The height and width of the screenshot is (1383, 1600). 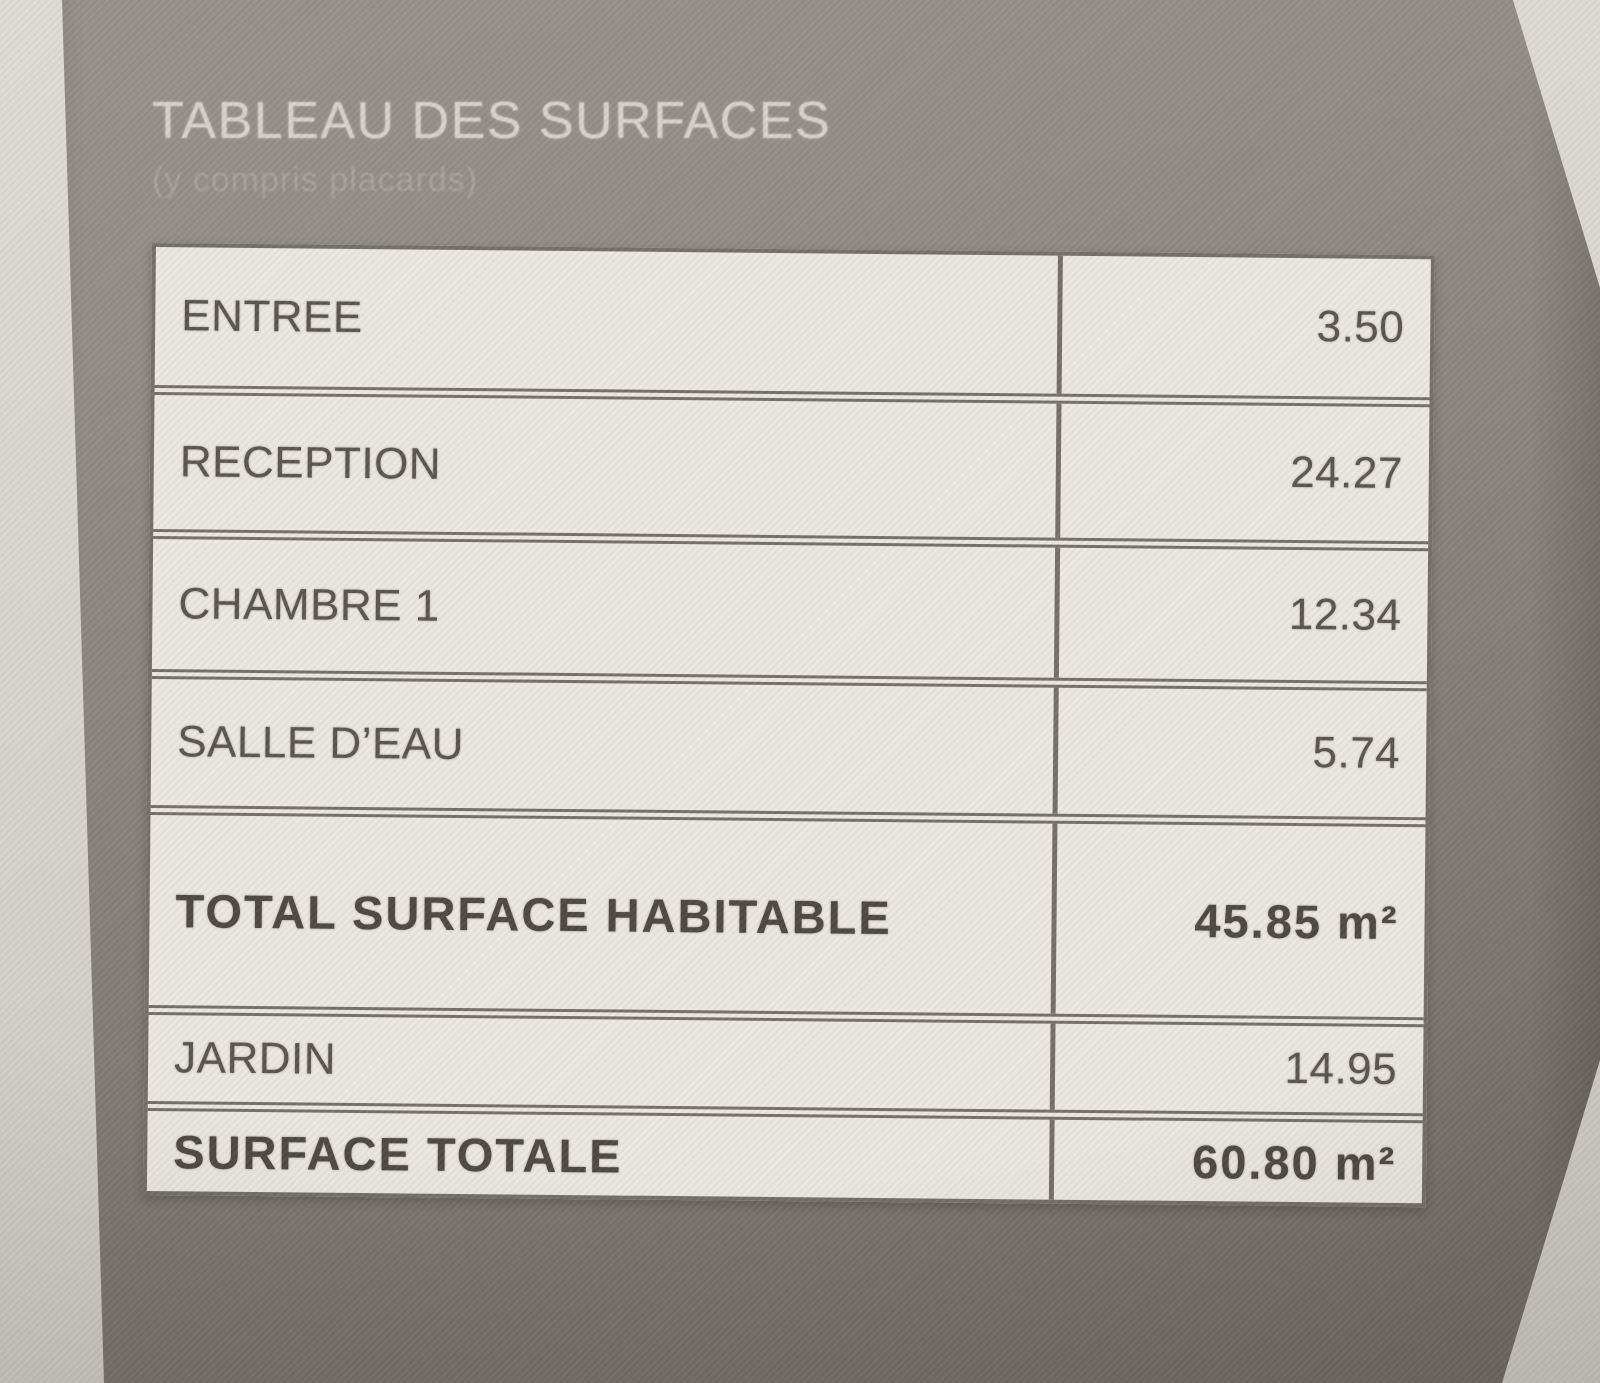 What do you see at coordinates (1345, 615) in the screenshot?
I see `surface-value: 12.34` at bounding box center [1345, 615].